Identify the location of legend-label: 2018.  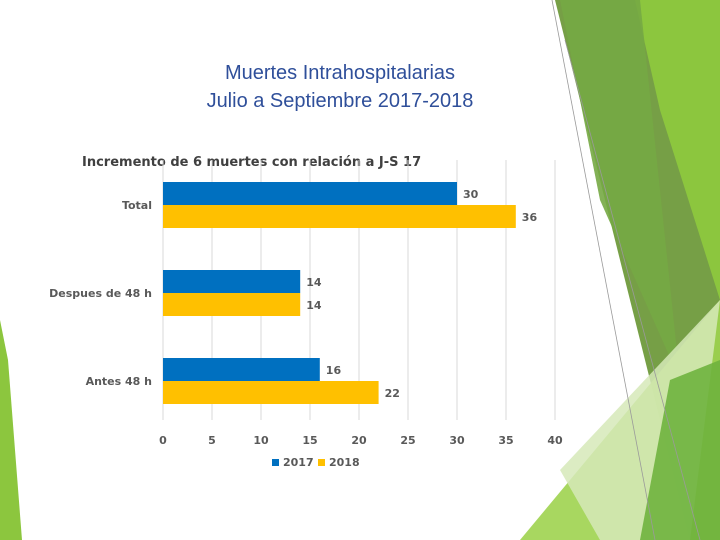
(344, 462).